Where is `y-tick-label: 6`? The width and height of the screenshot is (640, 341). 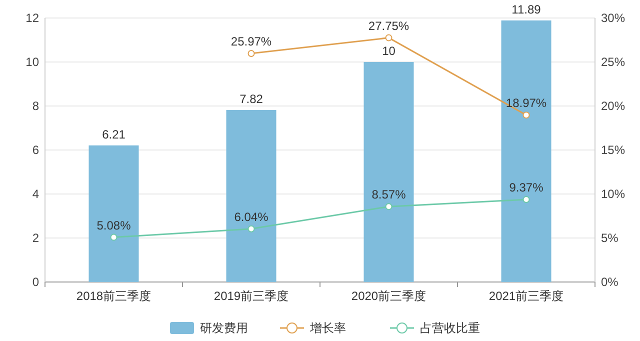
y-tick-label: 6 is located at coordinates (36, 150).